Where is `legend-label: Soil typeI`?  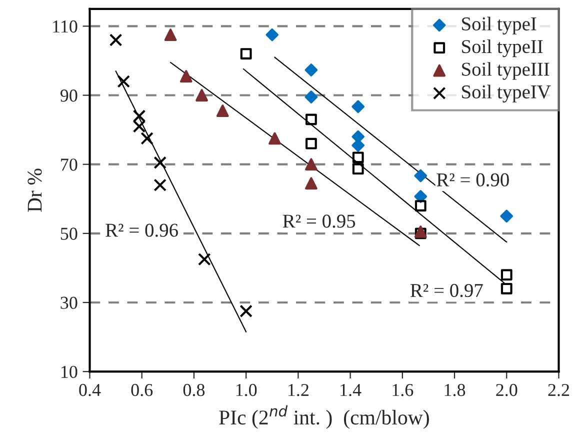
legend-label: Soil typeI is located at coordinates (499, 25).